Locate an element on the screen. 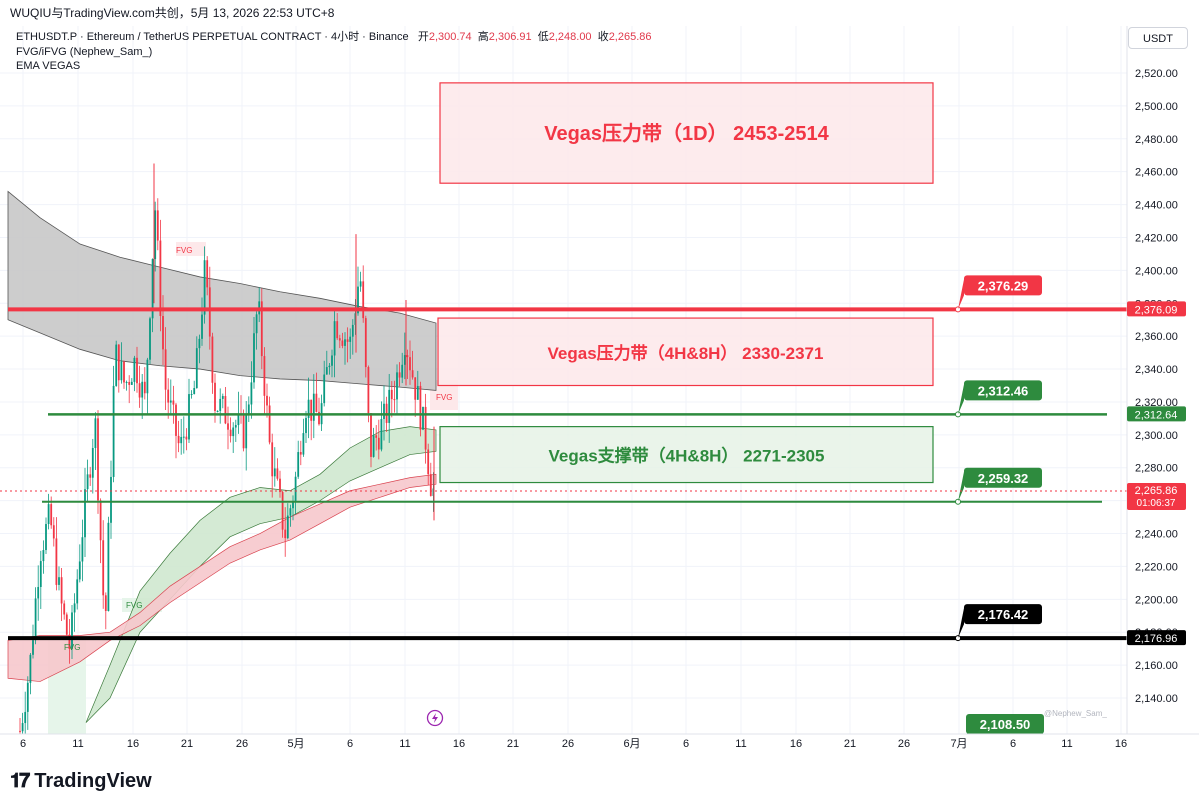 The width and height of the screenshot is (1199, 807). time-axis: 6 11 16 21 26 5月 6 11 16 21 26 6月 6 11 16 21 26 7月 6 11 16 is located at coordinates (573, 744).